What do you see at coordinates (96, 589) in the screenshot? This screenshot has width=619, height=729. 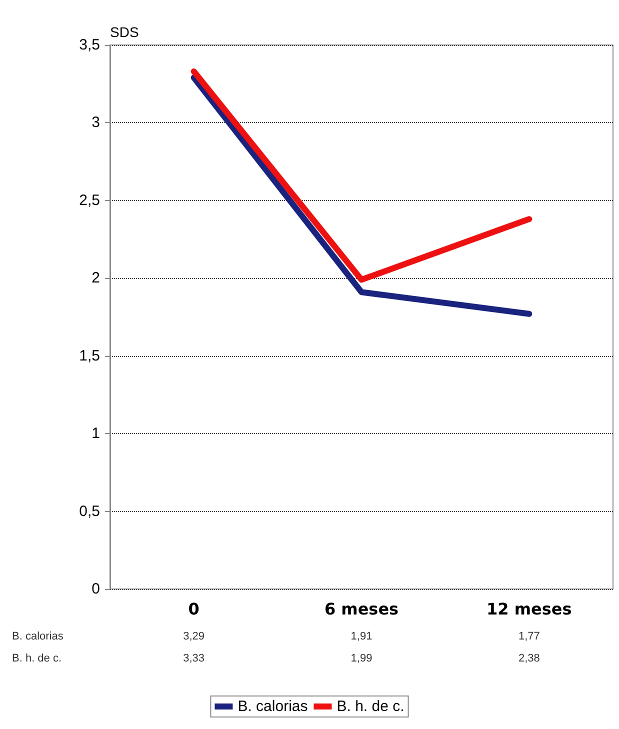 I see `y-tick-label: 0` at bounding box center [96, 589].